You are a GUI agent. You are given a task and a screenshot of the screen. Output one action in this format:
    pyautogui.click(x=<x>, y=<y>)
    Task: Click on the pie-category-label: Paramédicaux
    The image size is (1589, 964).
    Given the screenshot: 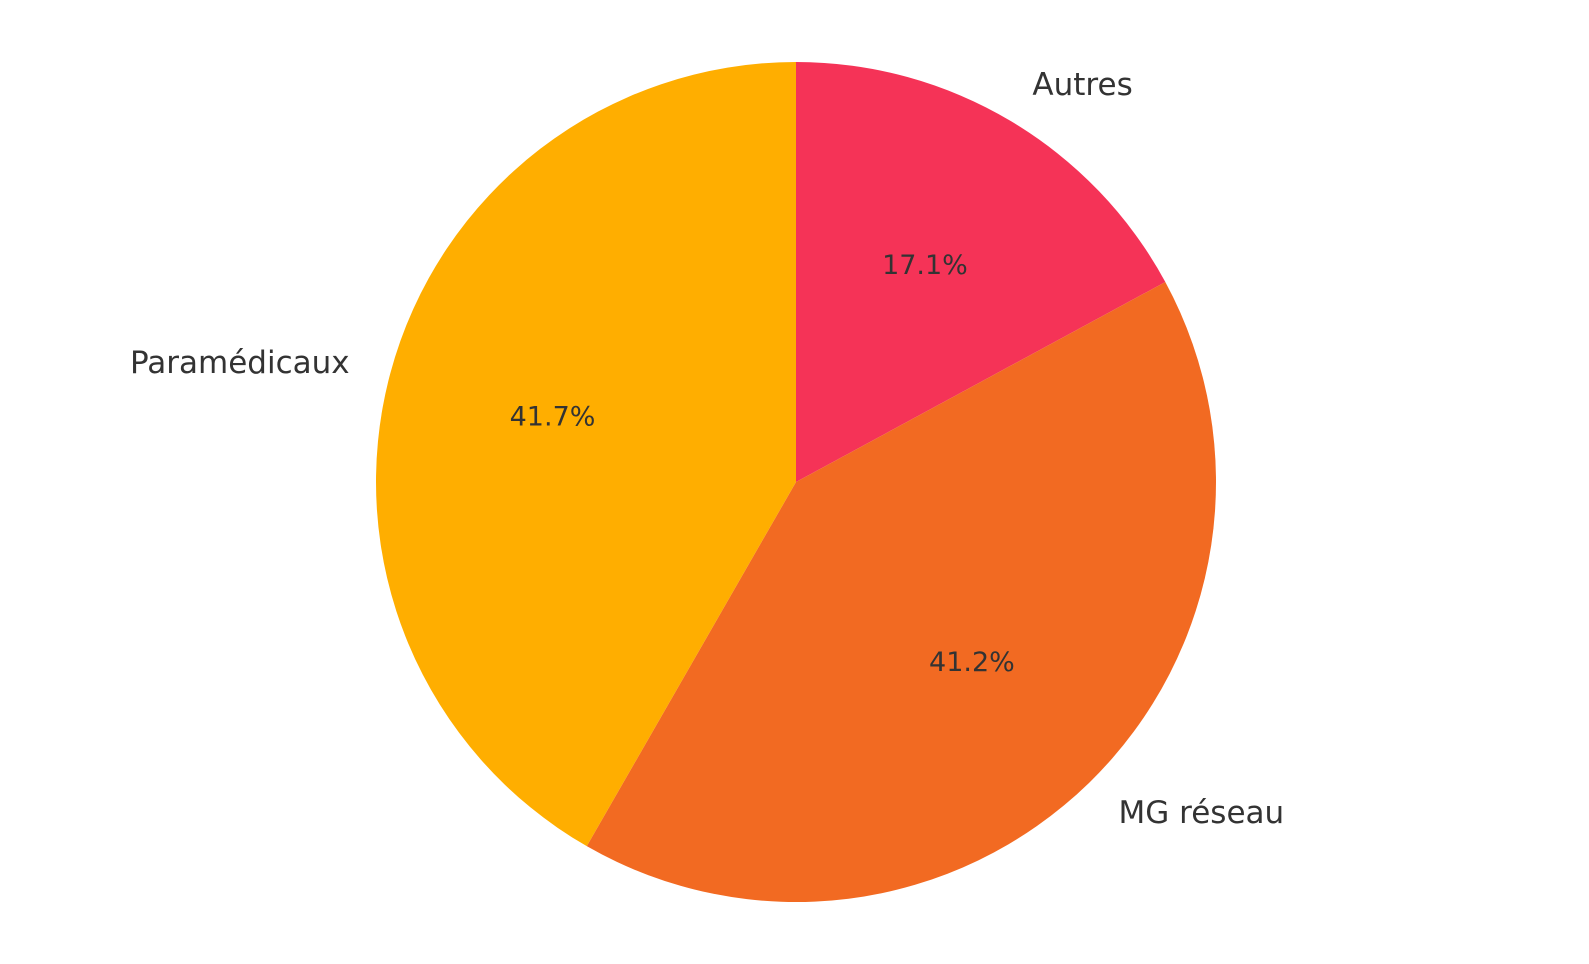 What is the action you would take?
    pyautogui.click(x=240, y=363)
    